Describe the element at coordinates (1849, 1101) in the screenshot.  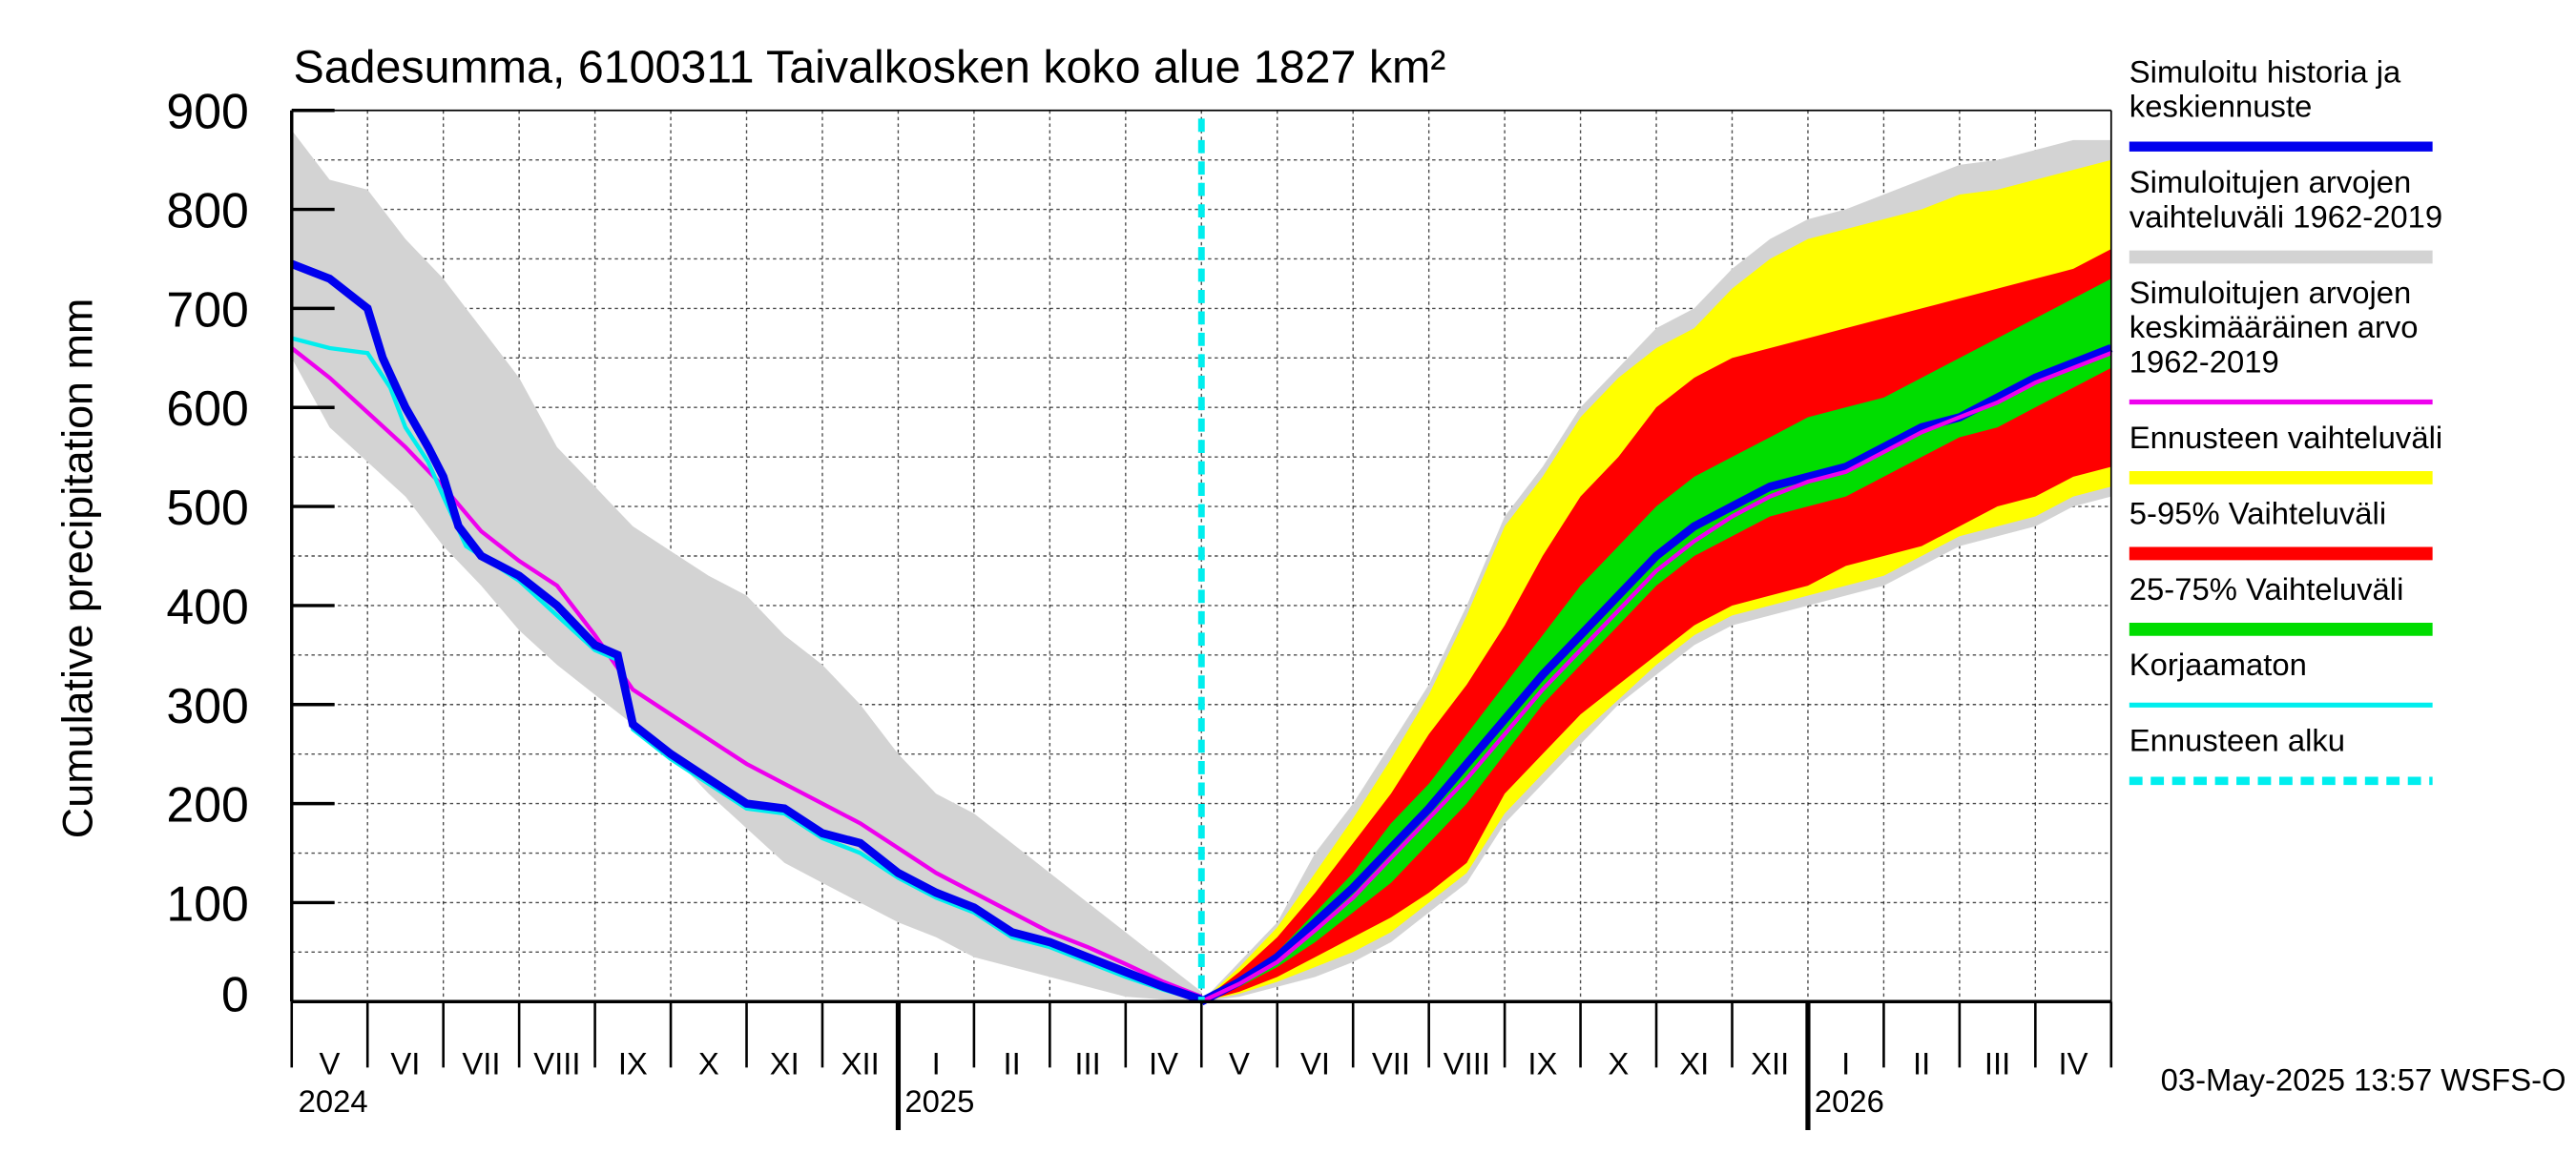
I see `x-year-label: 2026` at that location.